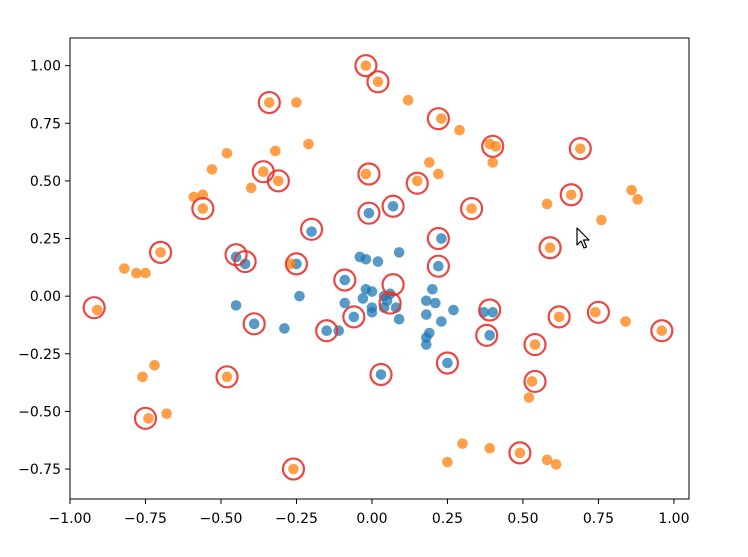 This screenshot has width=748, height=557. What do you see at coordinates (45, 240) in the screenshot?
I see `y-tick-label: 0.25` at bounding box center [45, 240].